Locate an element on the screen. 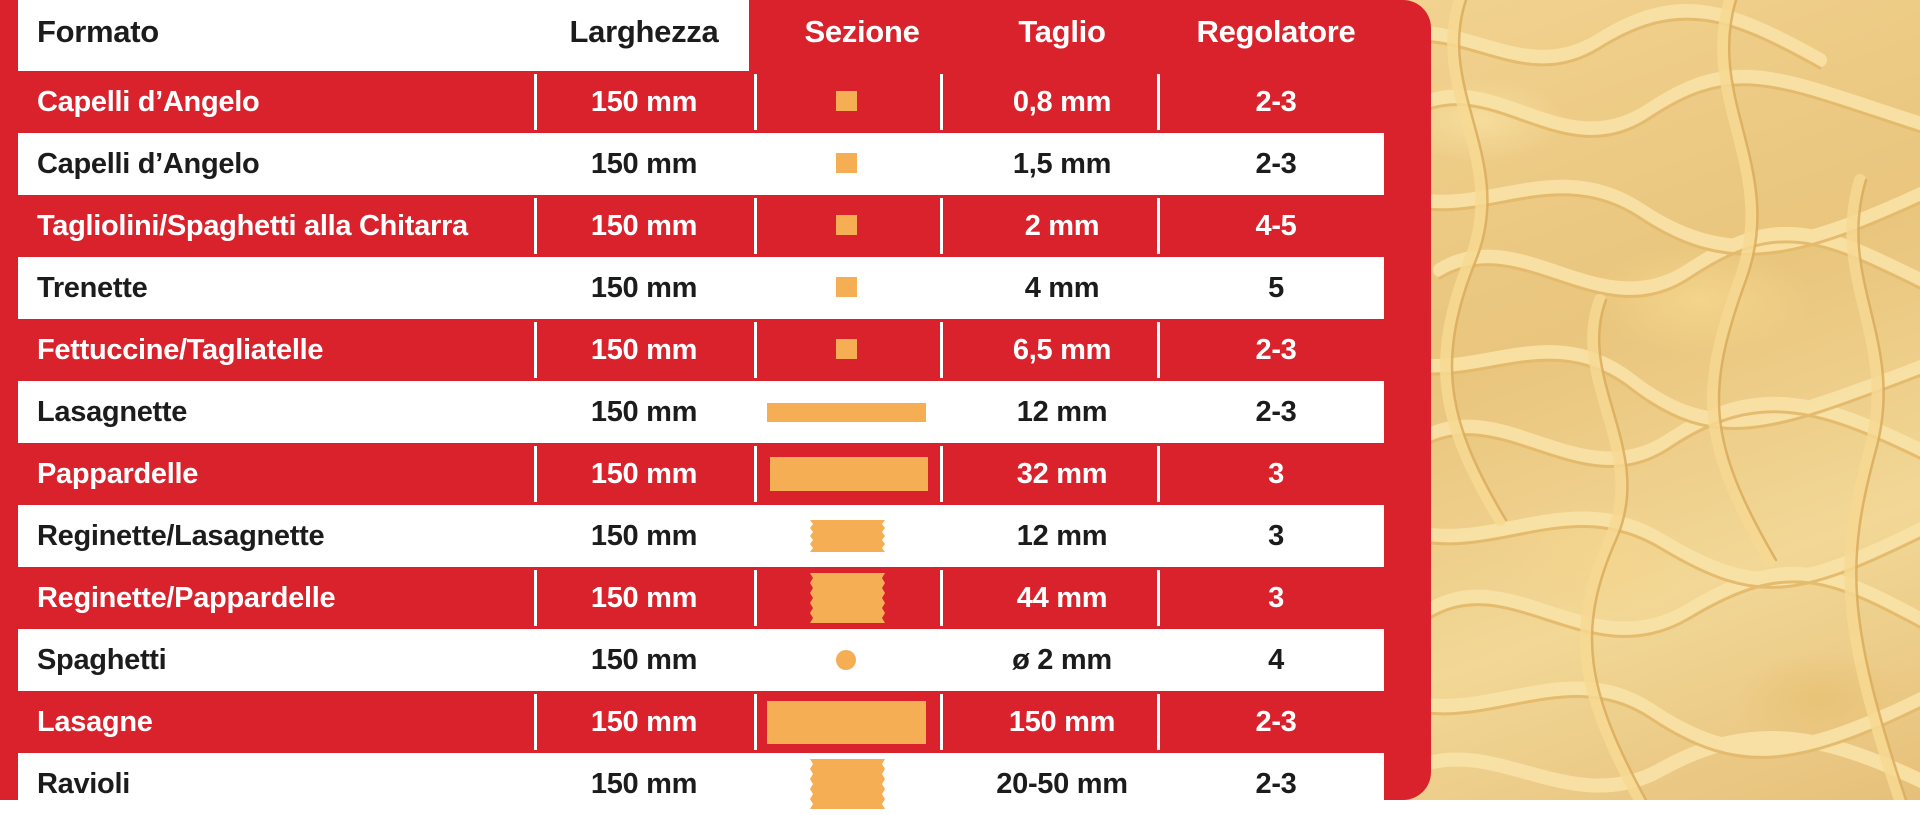  cell-format: Pappardelle is located at coordinates (118, 474).